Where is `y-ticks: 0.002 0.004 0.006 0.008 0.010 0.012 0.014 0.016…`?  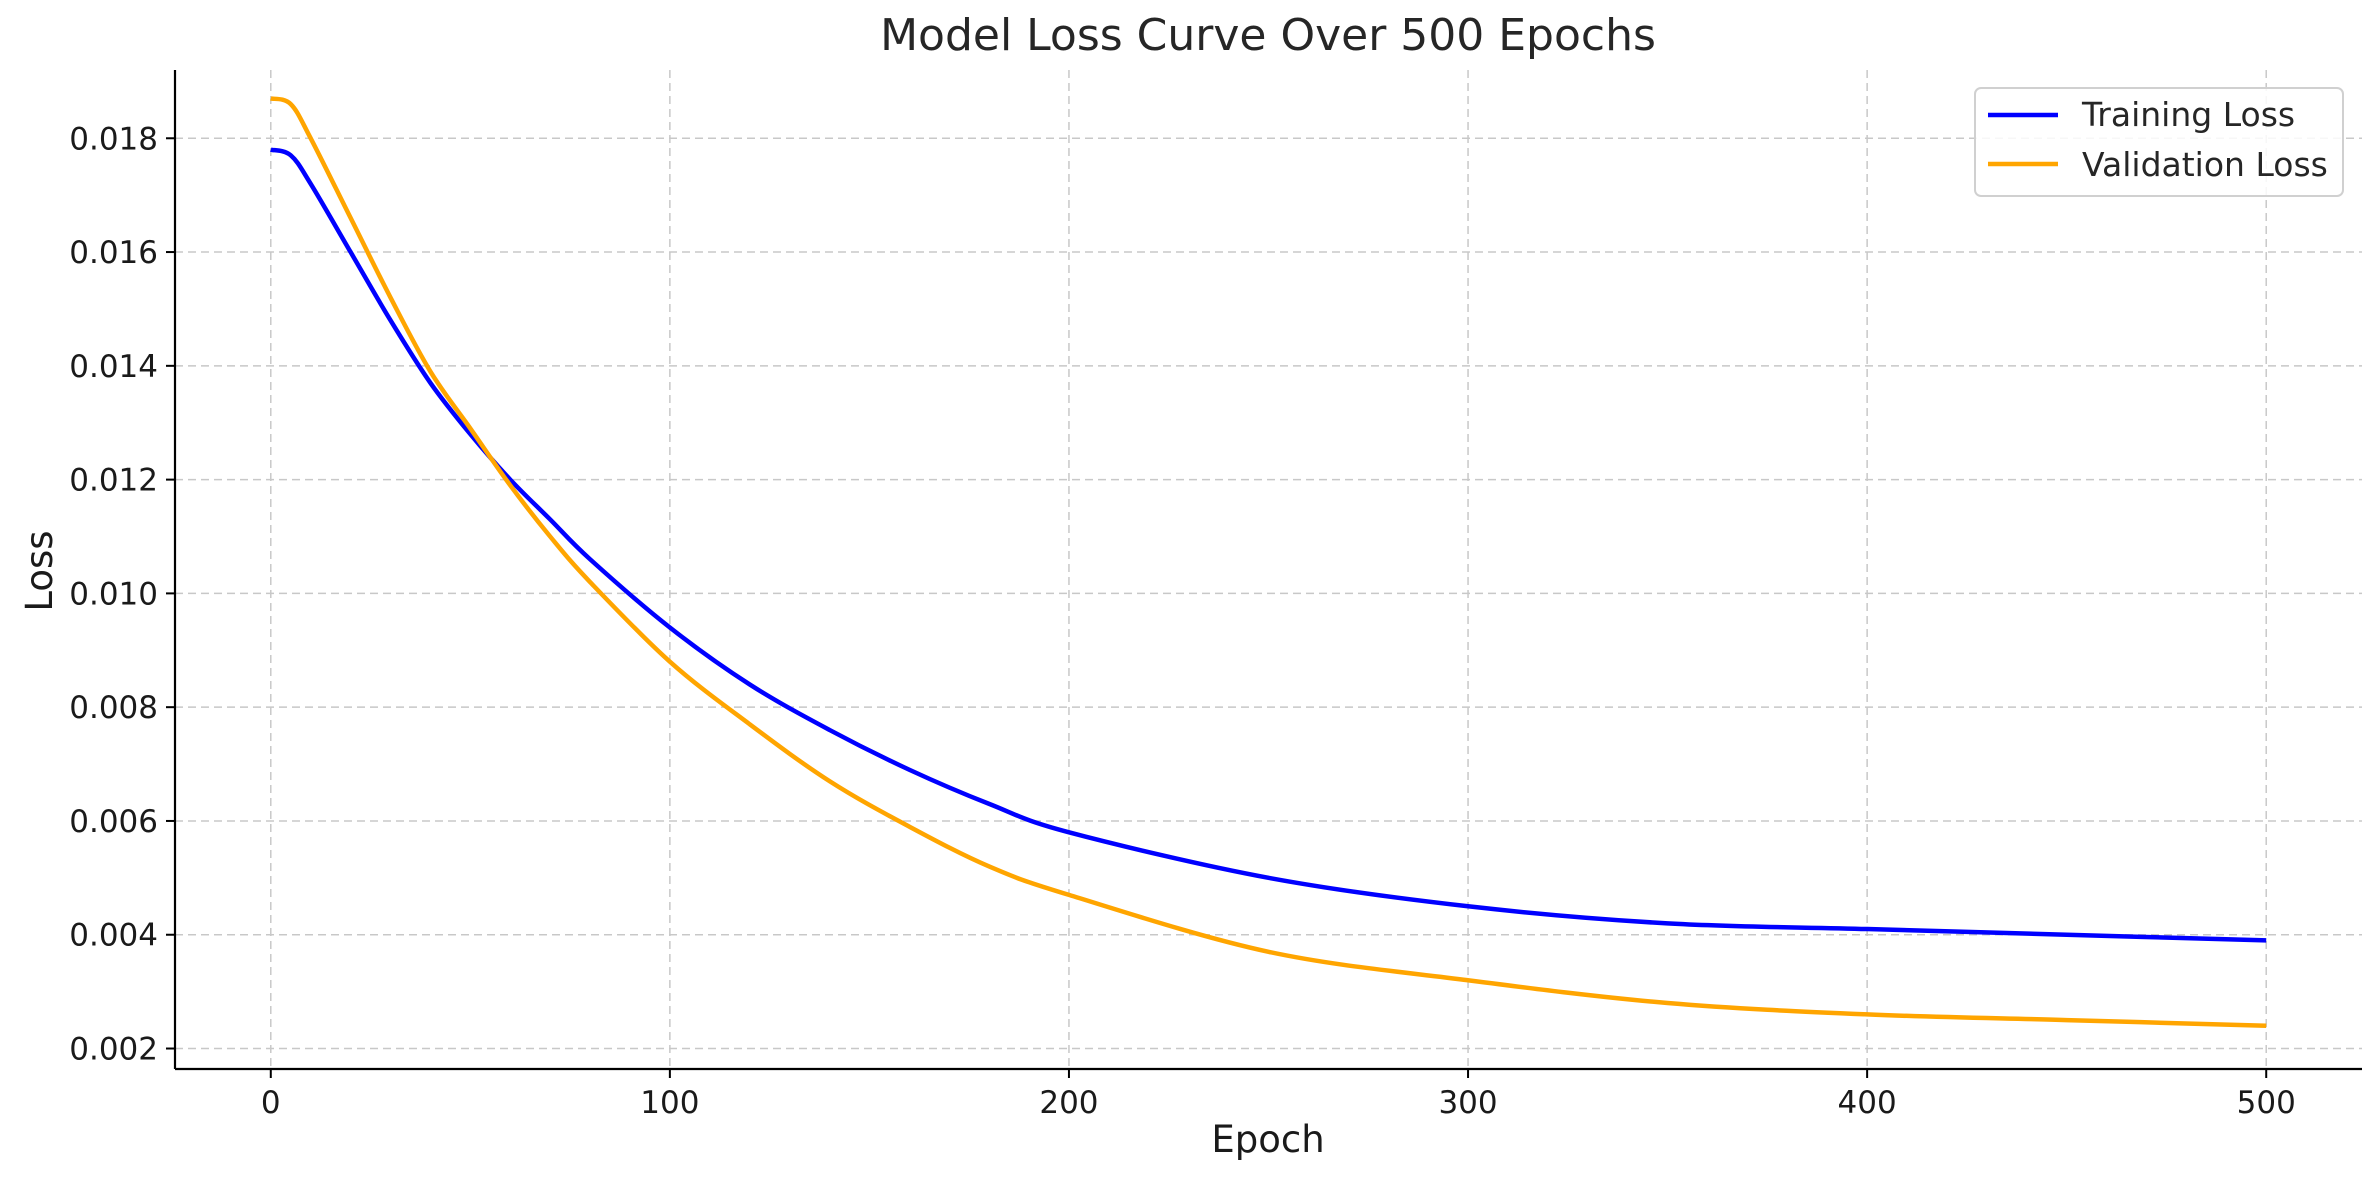
y-ticks: 0.002 0.004 0.006 0.008 0.010 0.012 0.014 0.016… is located at coordinates (122, 594).